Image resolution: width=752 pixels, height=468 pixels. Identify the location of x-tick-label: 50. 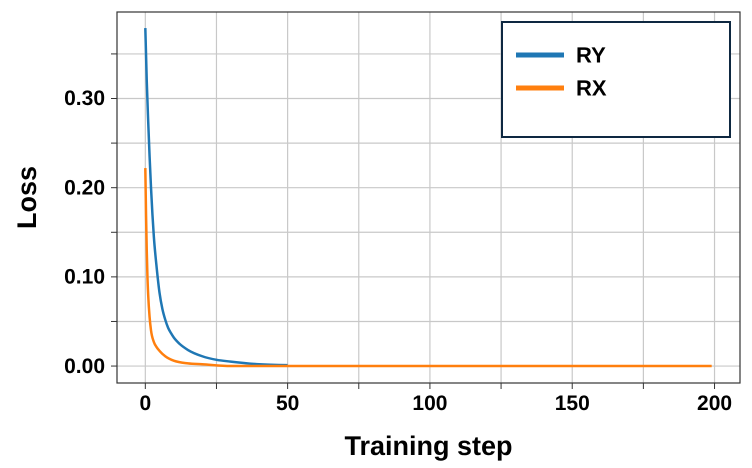
(288, 403).